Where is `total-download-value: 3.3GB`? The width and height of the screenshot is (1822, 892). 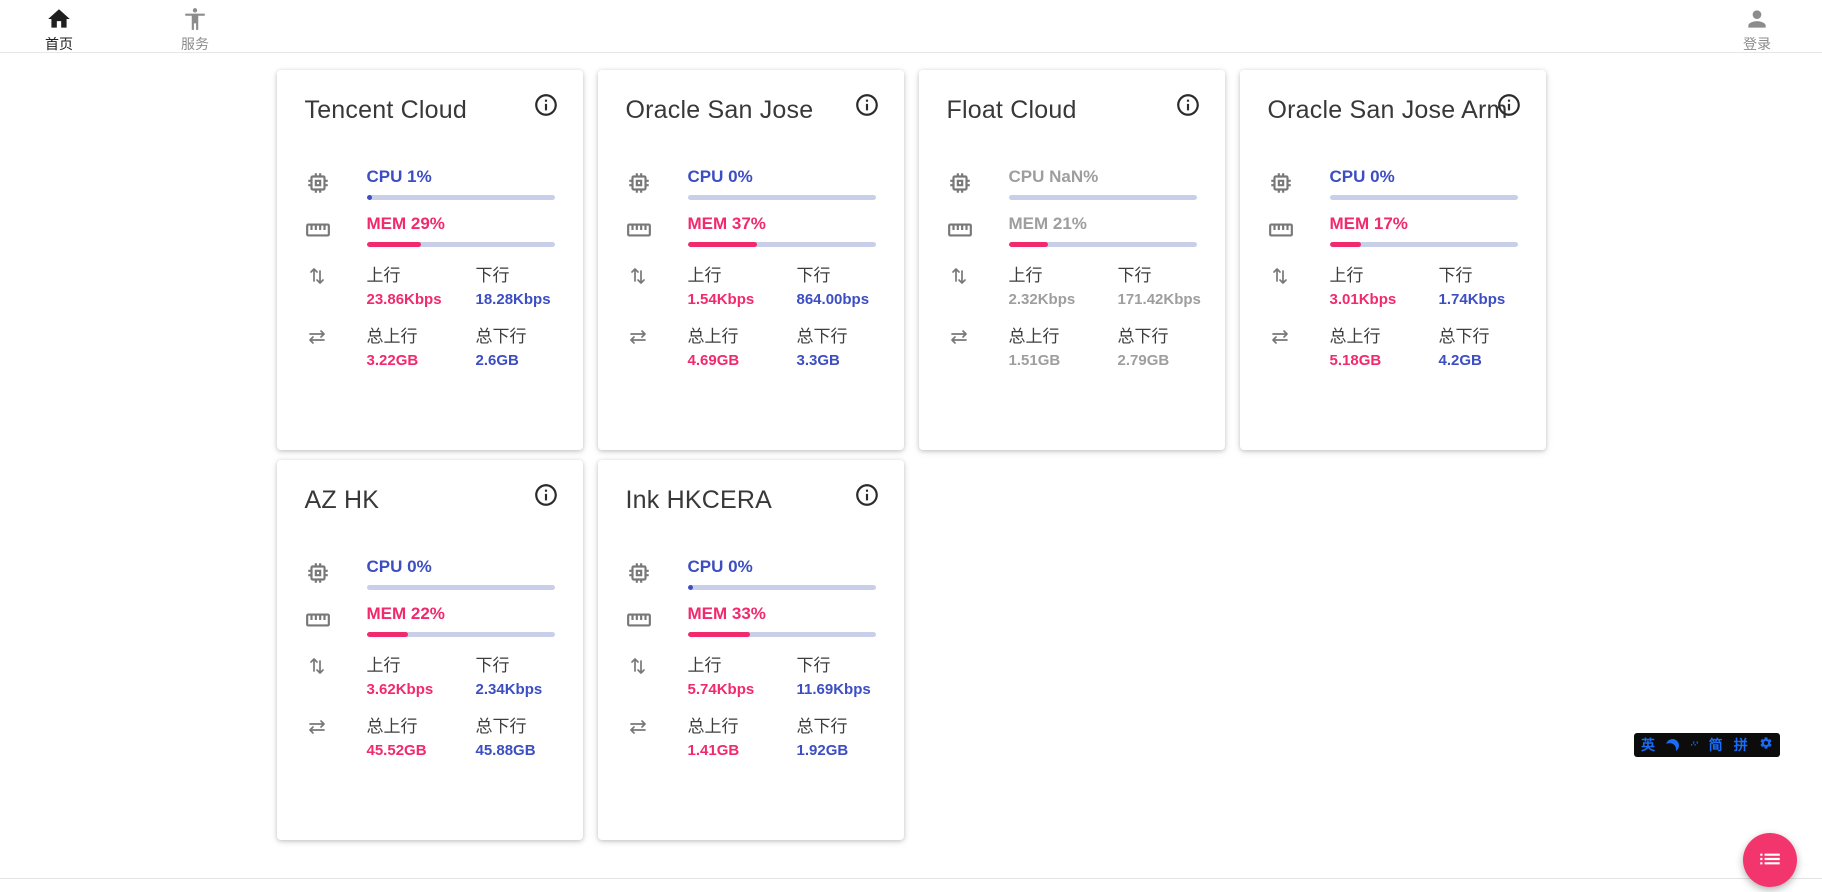
total-download-value: 3.3GB is located at coordinates (818, 360).